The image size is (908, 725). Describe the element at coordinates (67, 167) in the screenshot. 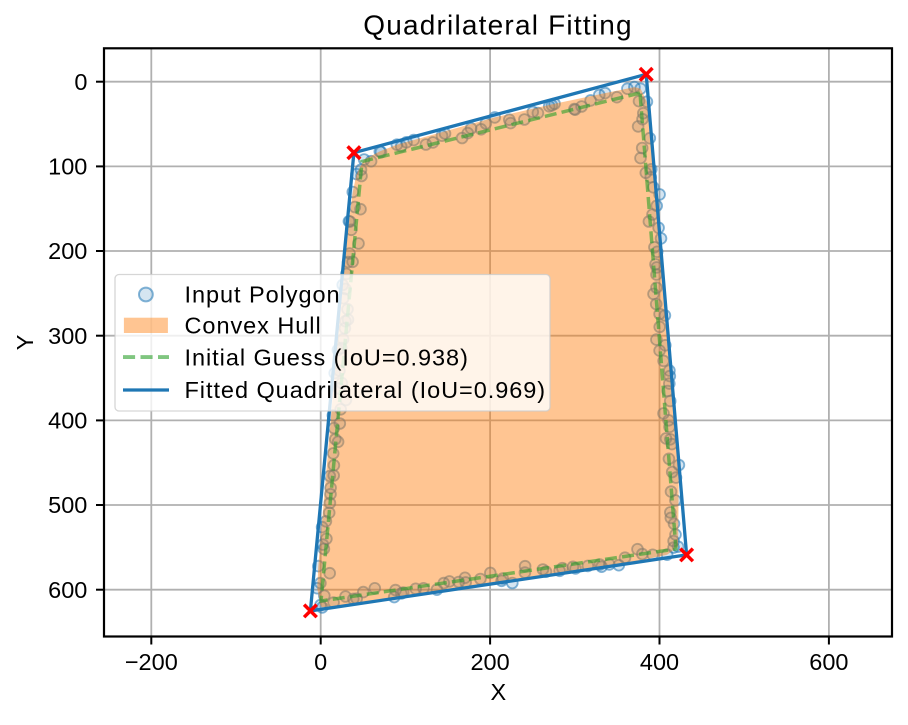

I see `svg-text: 100` at that location.